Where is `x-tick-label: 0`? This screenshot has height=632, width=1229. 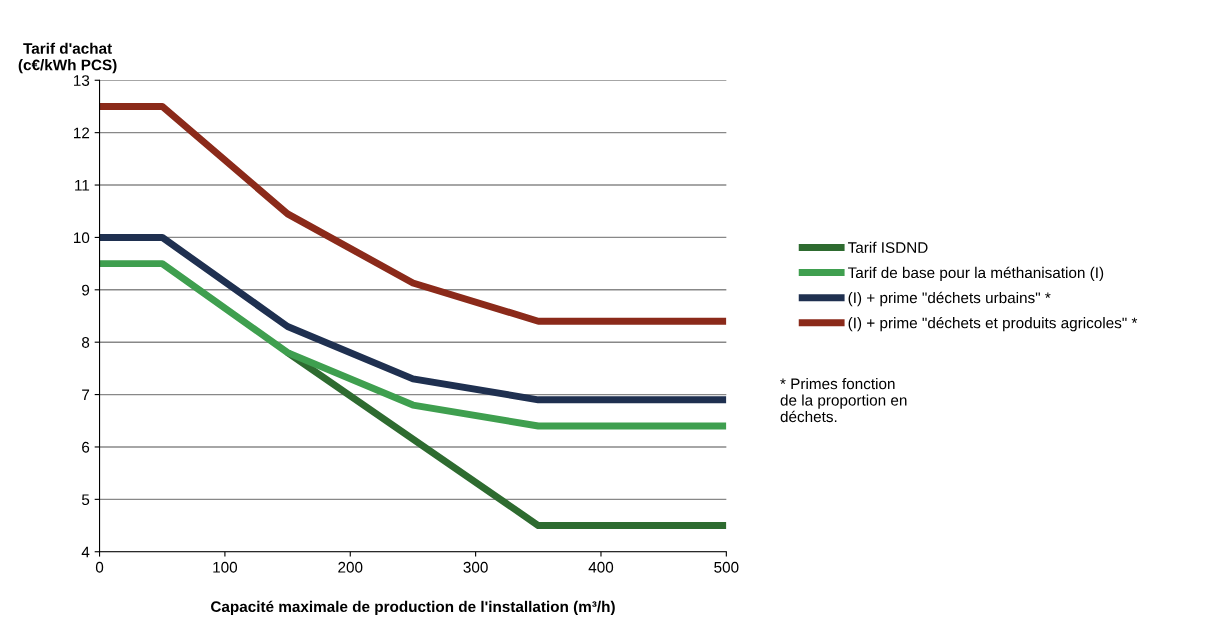
x-tick-label: 0 is located at coordinates (99, 567).